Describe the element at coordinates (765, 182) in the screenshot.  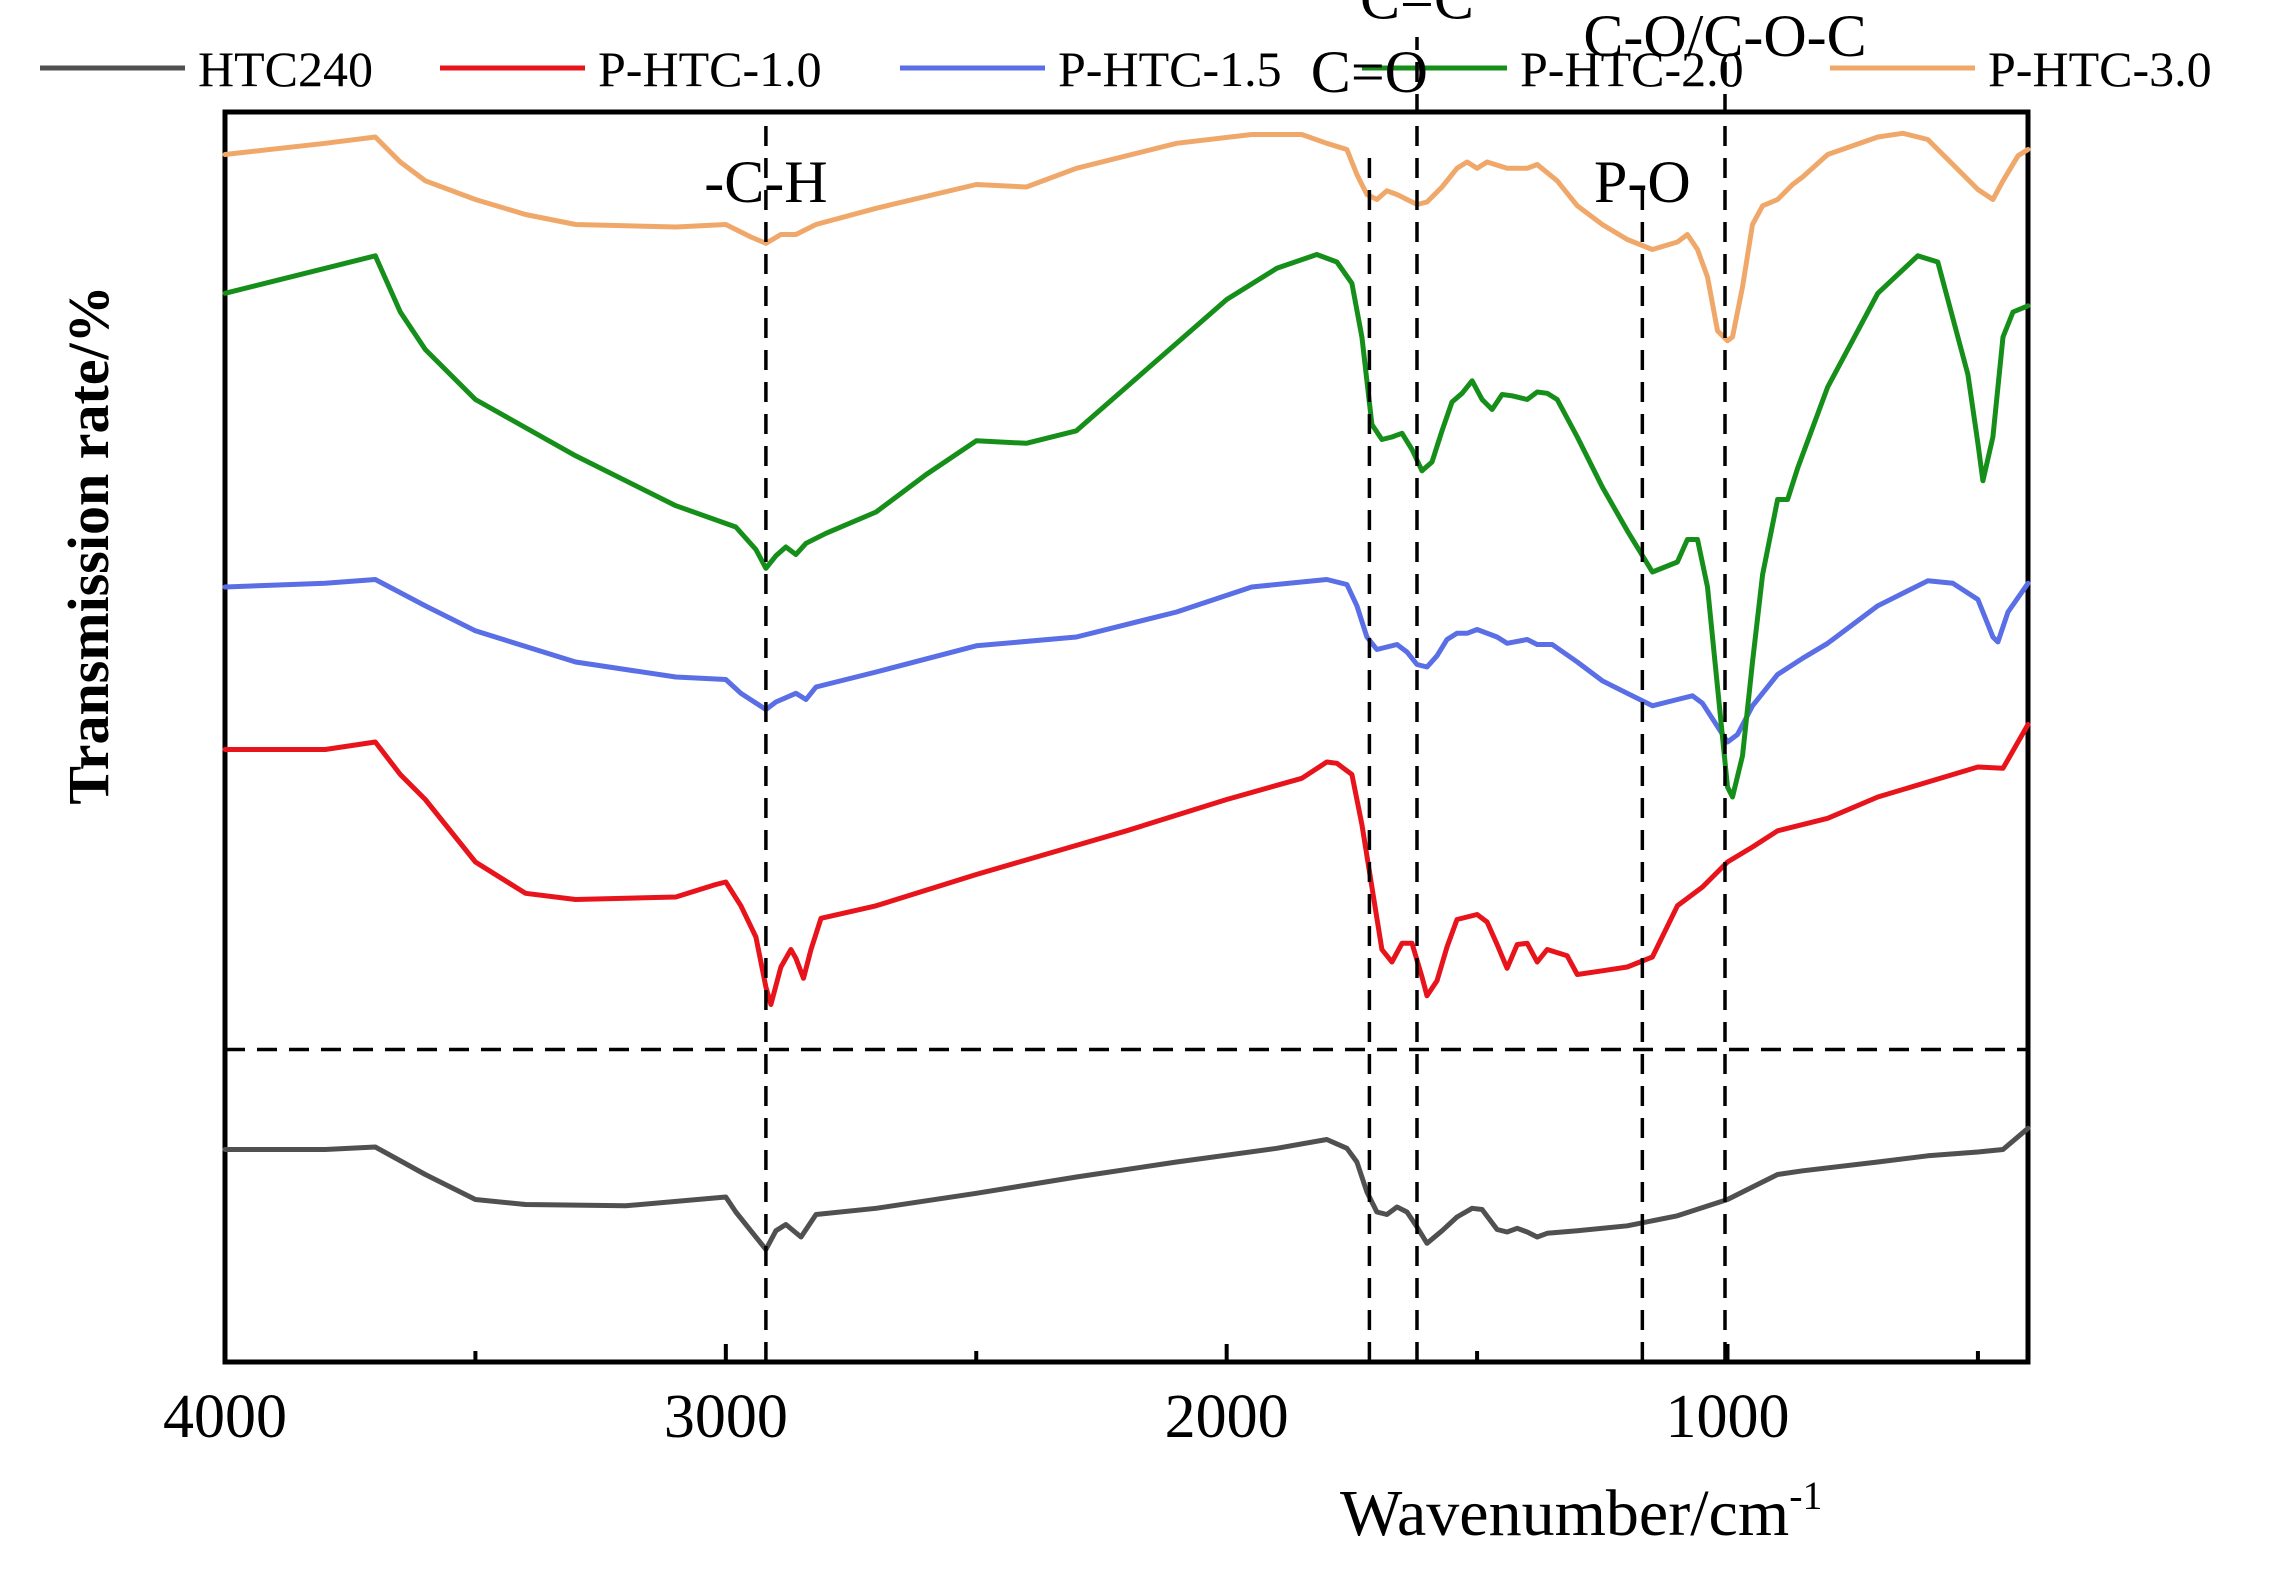
I see `annotation-label-c-h: -C-H` at that location.